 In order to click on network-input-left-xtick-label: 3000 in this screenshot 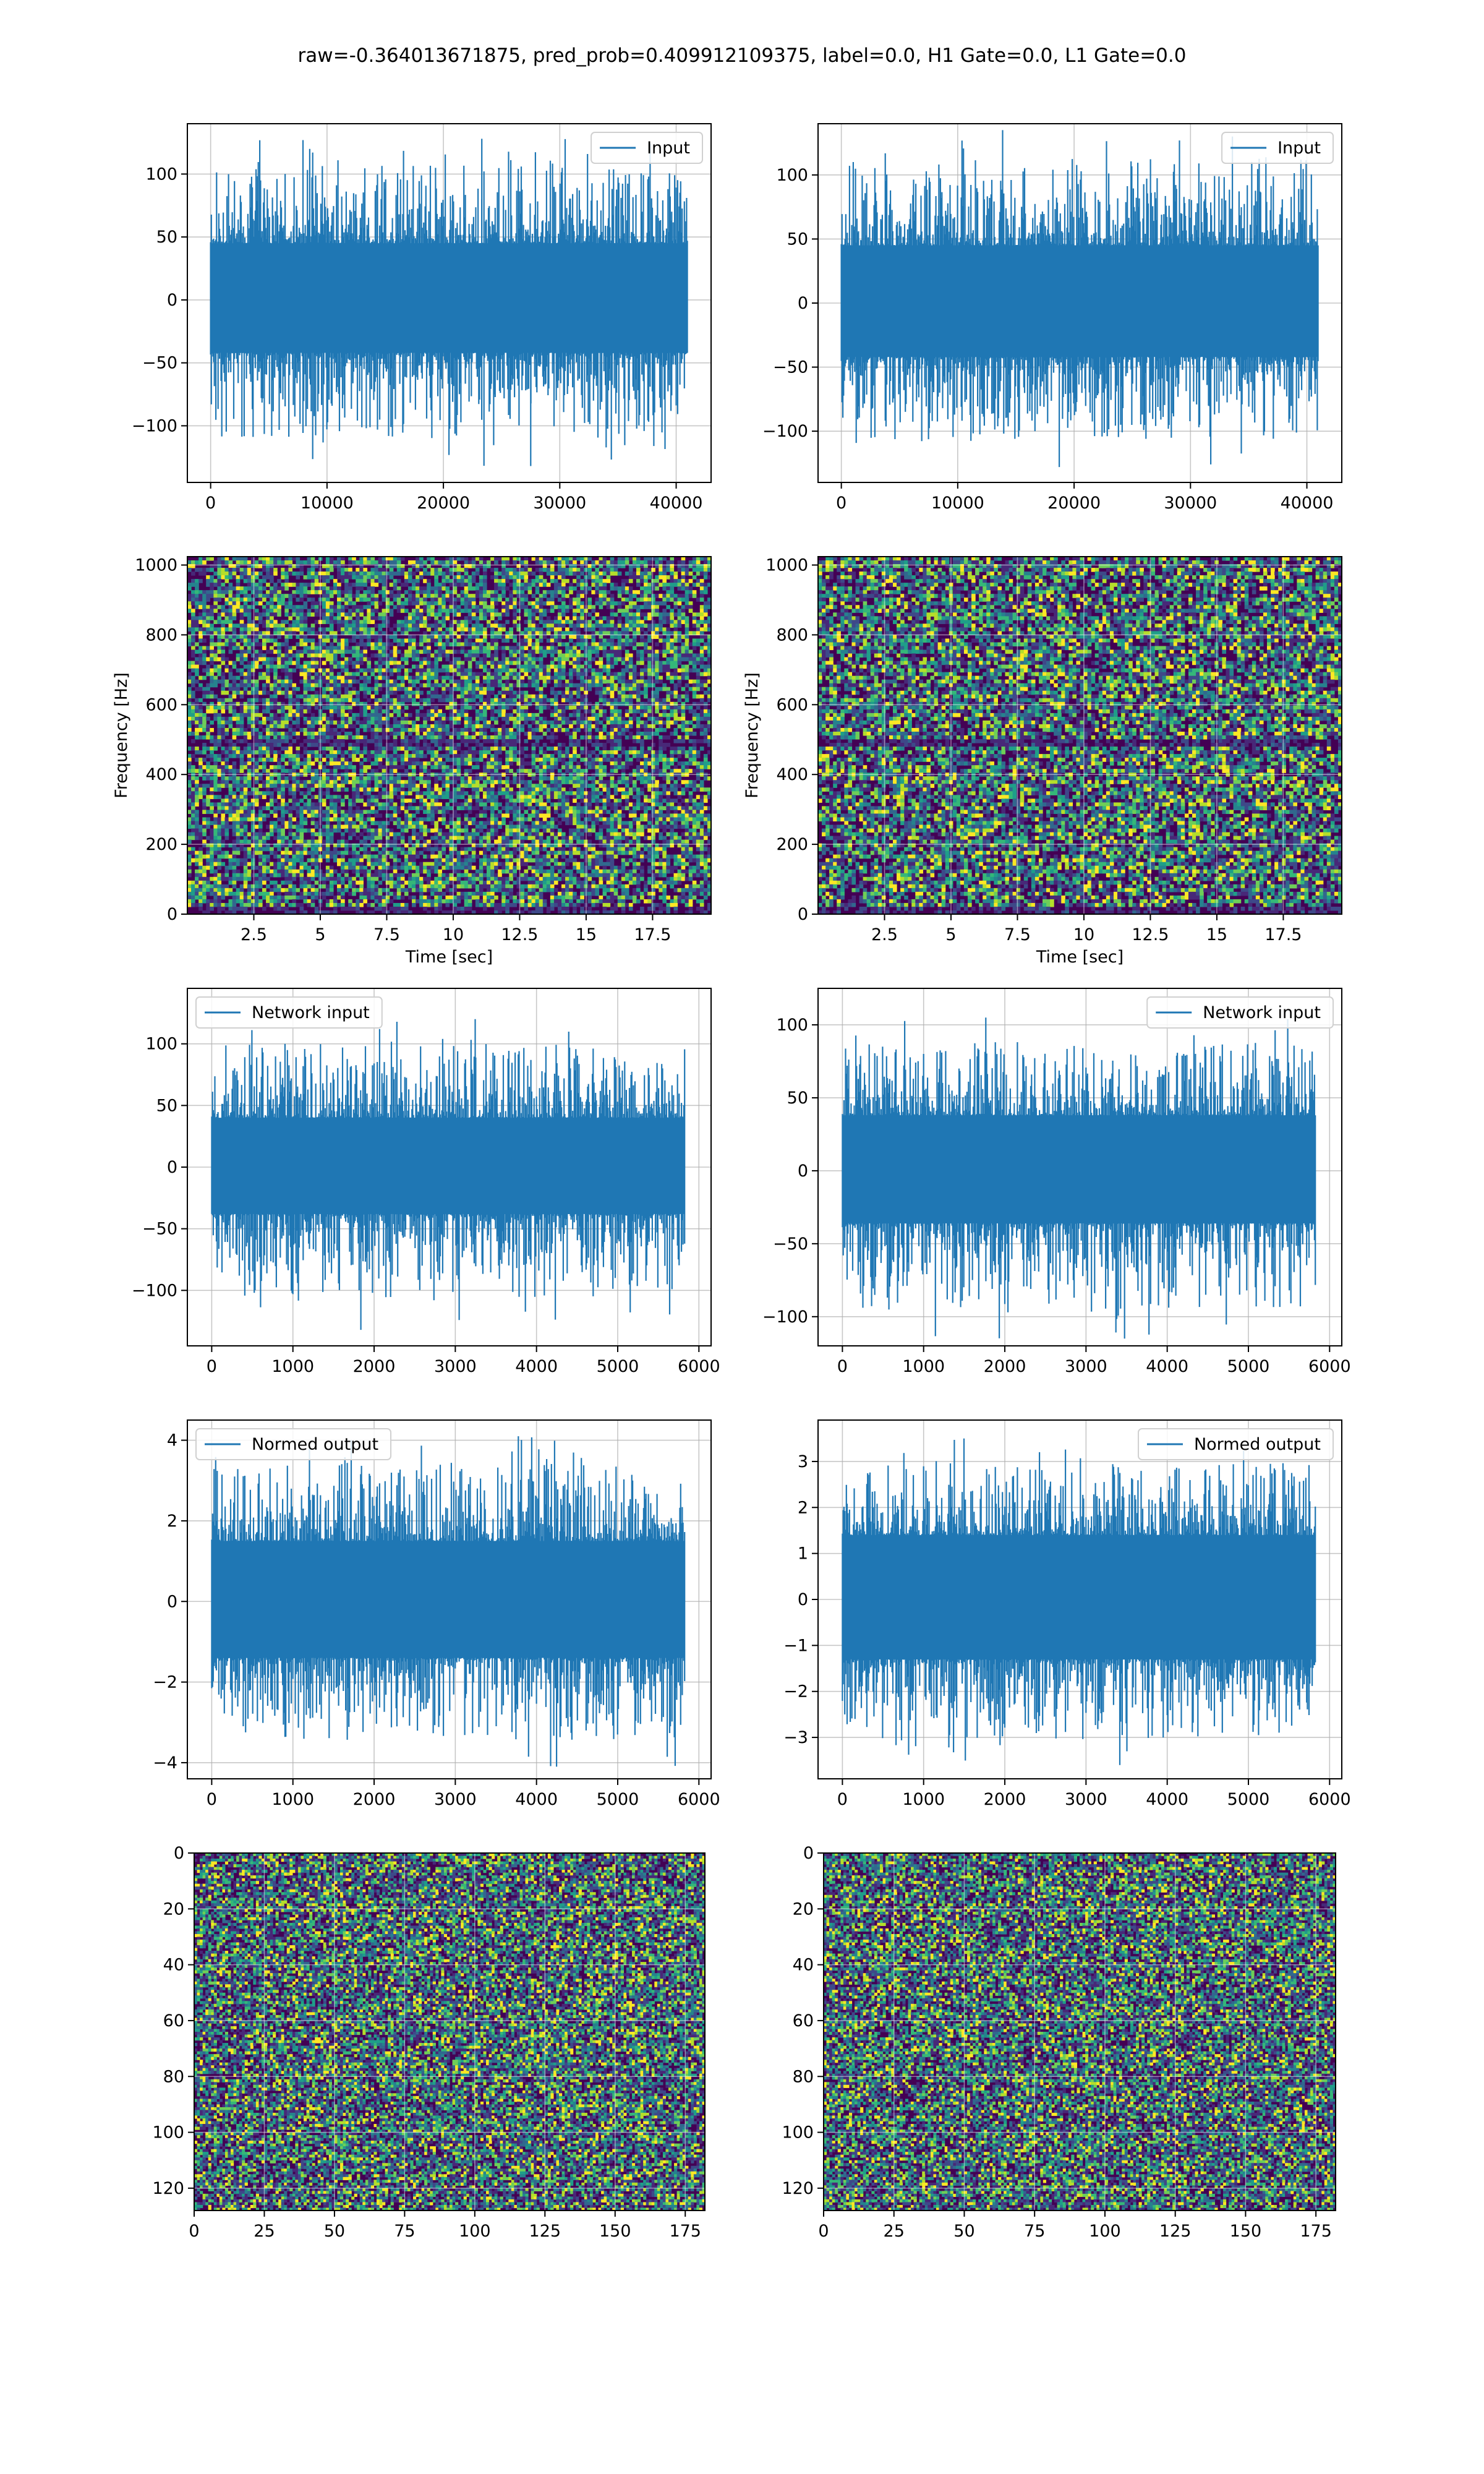, I will do `click(455, 1366)`.